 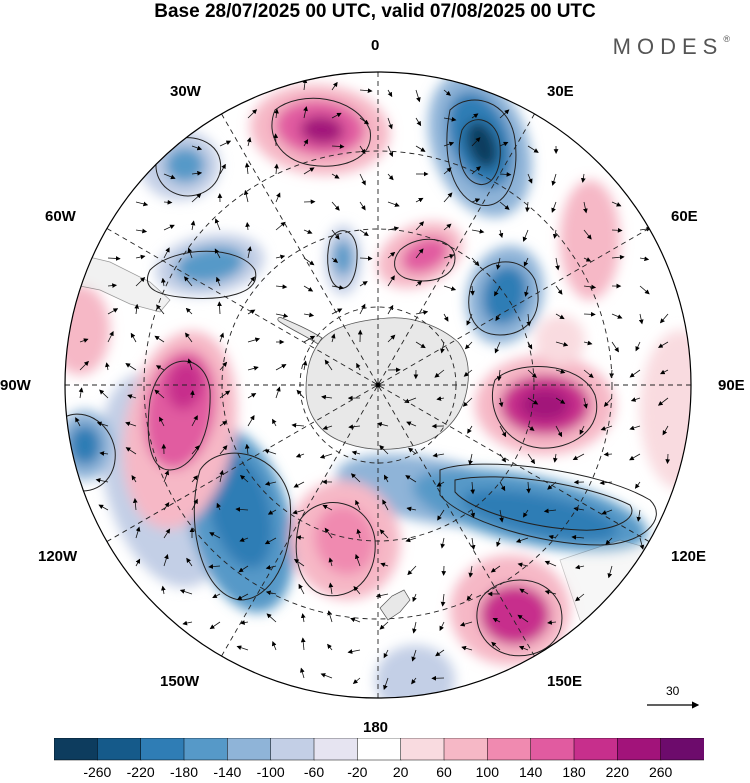 I want to click on brand-name: MODES, so click(x=668, y=46).